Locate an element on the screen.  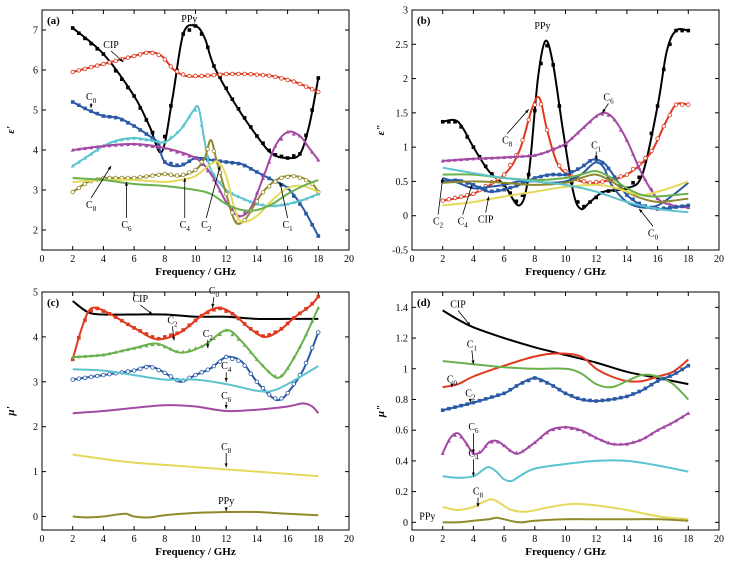
x-axis-label: Frequency / GHz is located at coordinates (565, 272).